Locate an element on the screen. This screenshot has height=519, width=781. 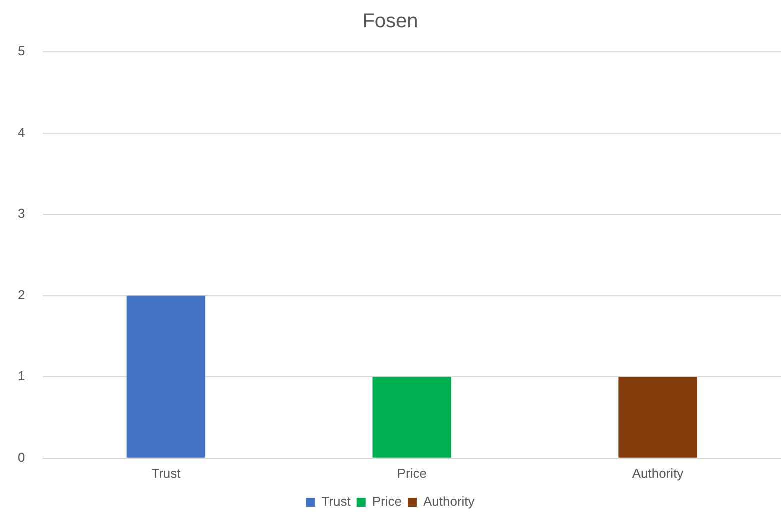
y-tick-label: 5 is located at coordinates (22, 51).